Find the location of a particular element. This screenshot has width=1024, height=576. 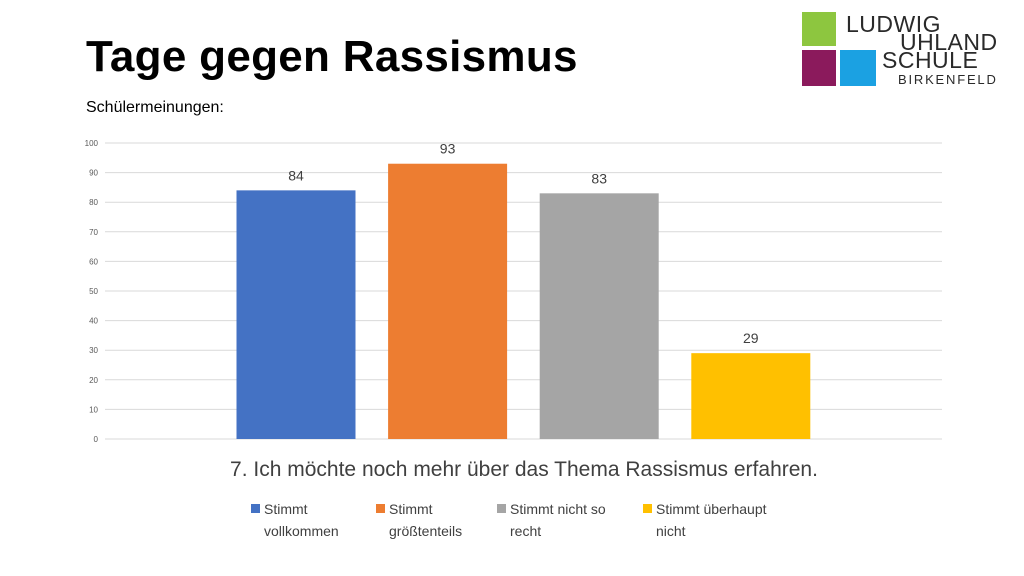

y-axis-ticks: 0 10 20 30 40 50 60 70 80 90 100 is located at coordinates (92, 291).